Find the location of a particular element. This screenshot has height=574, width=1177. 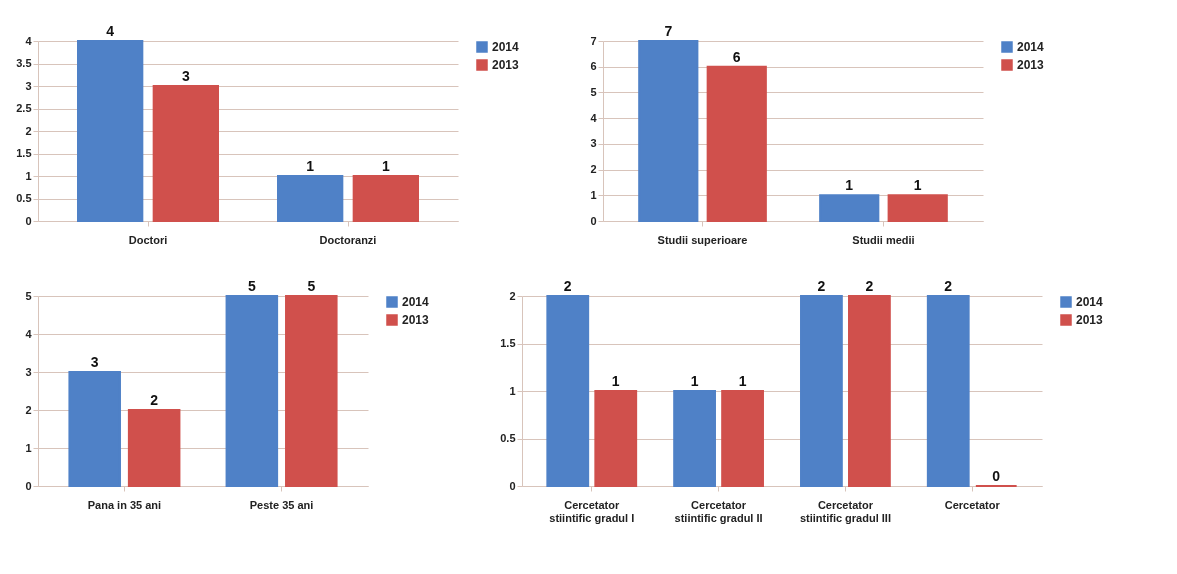

data-label: 0 is located at coordinates (996, 476).